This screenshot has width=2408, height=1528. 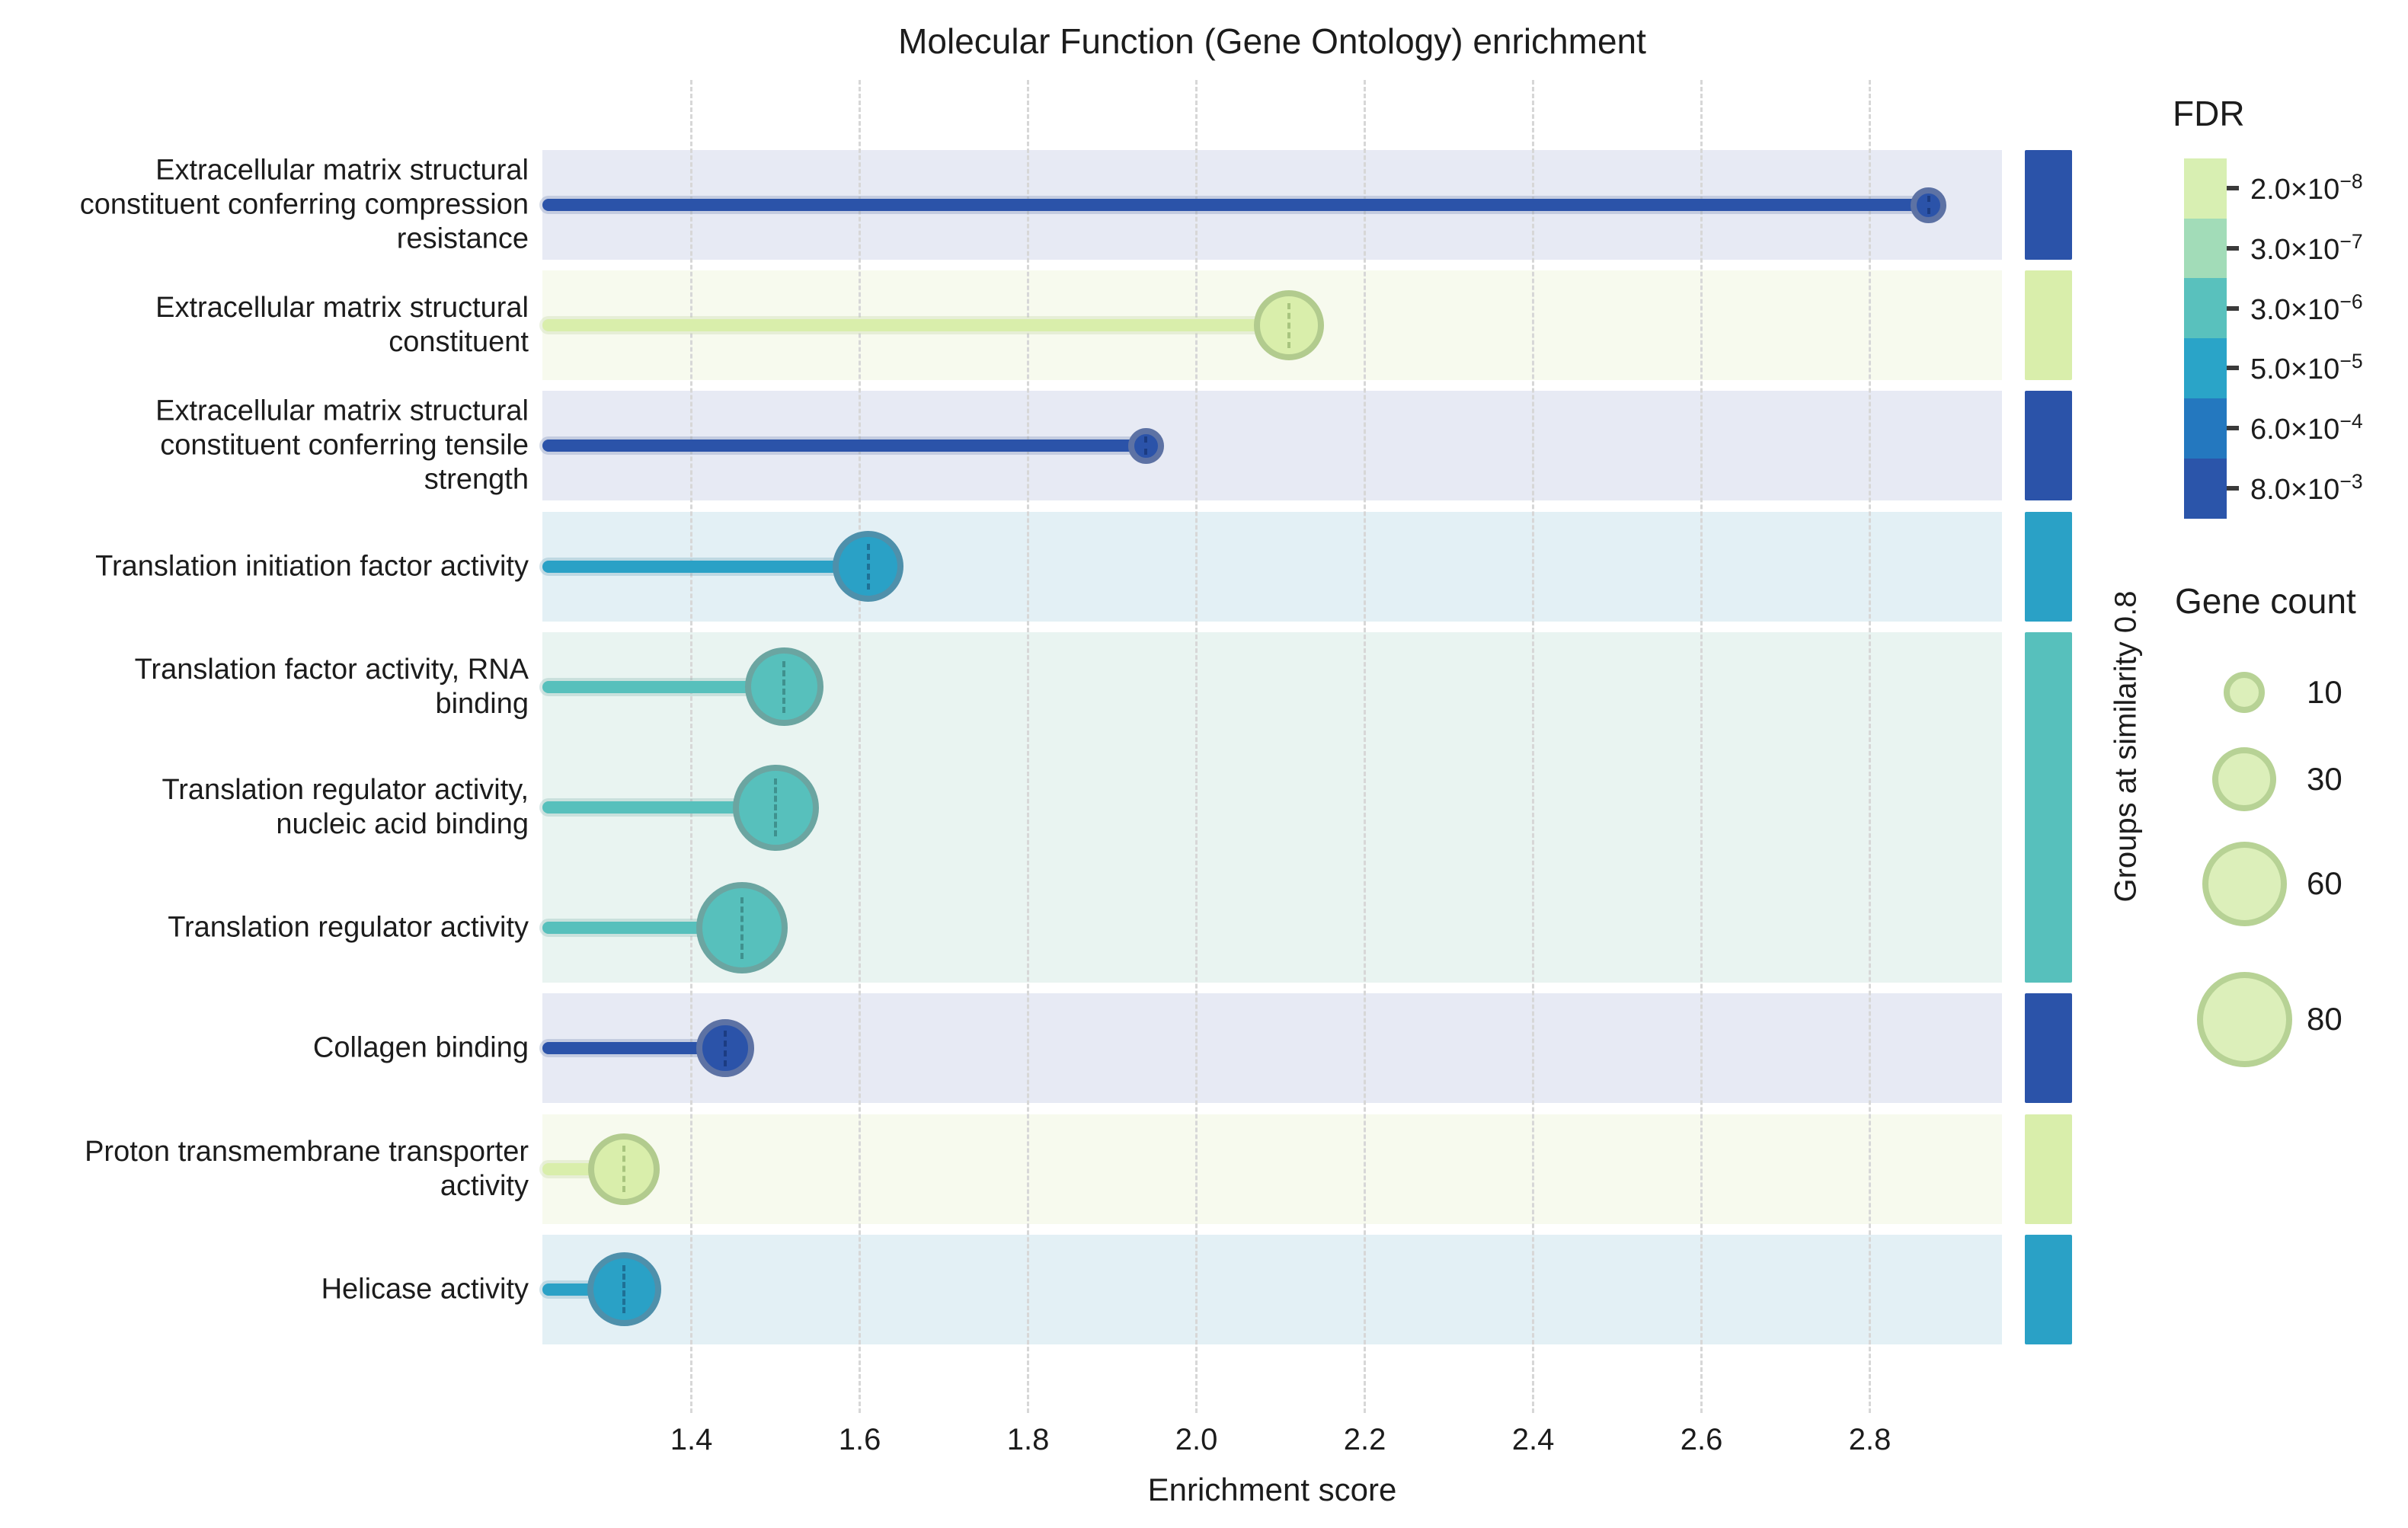 What do you see at coordinates (1533, 1439) in the screenshot?
I see `x-tick-label: 2.4` at bounding box center [1533, 1439].